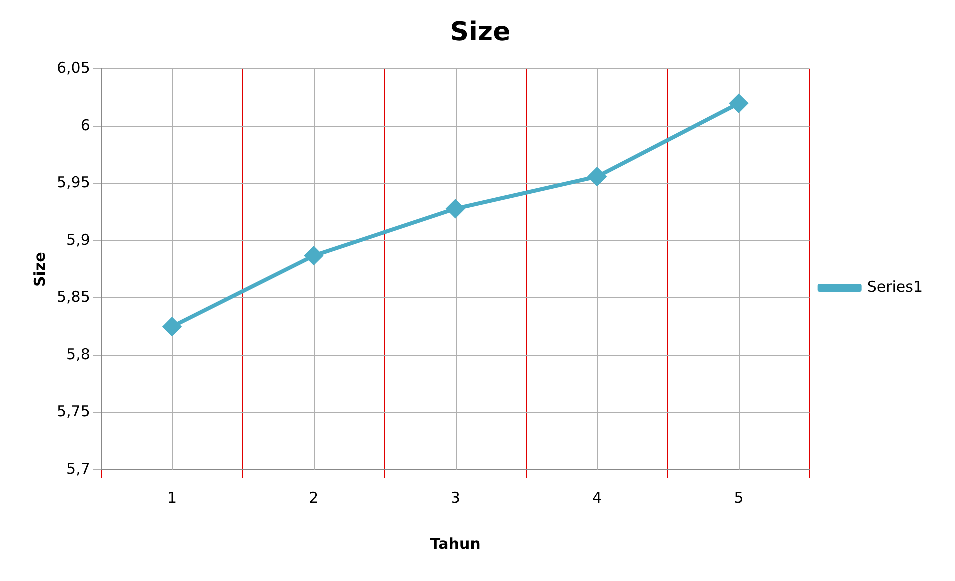 Image resolution: width=955 pixels, height=581 pixels. Describe the element at coordinates (455, 497) in the screenshot. I see `x-tick-label: 3` at that location.